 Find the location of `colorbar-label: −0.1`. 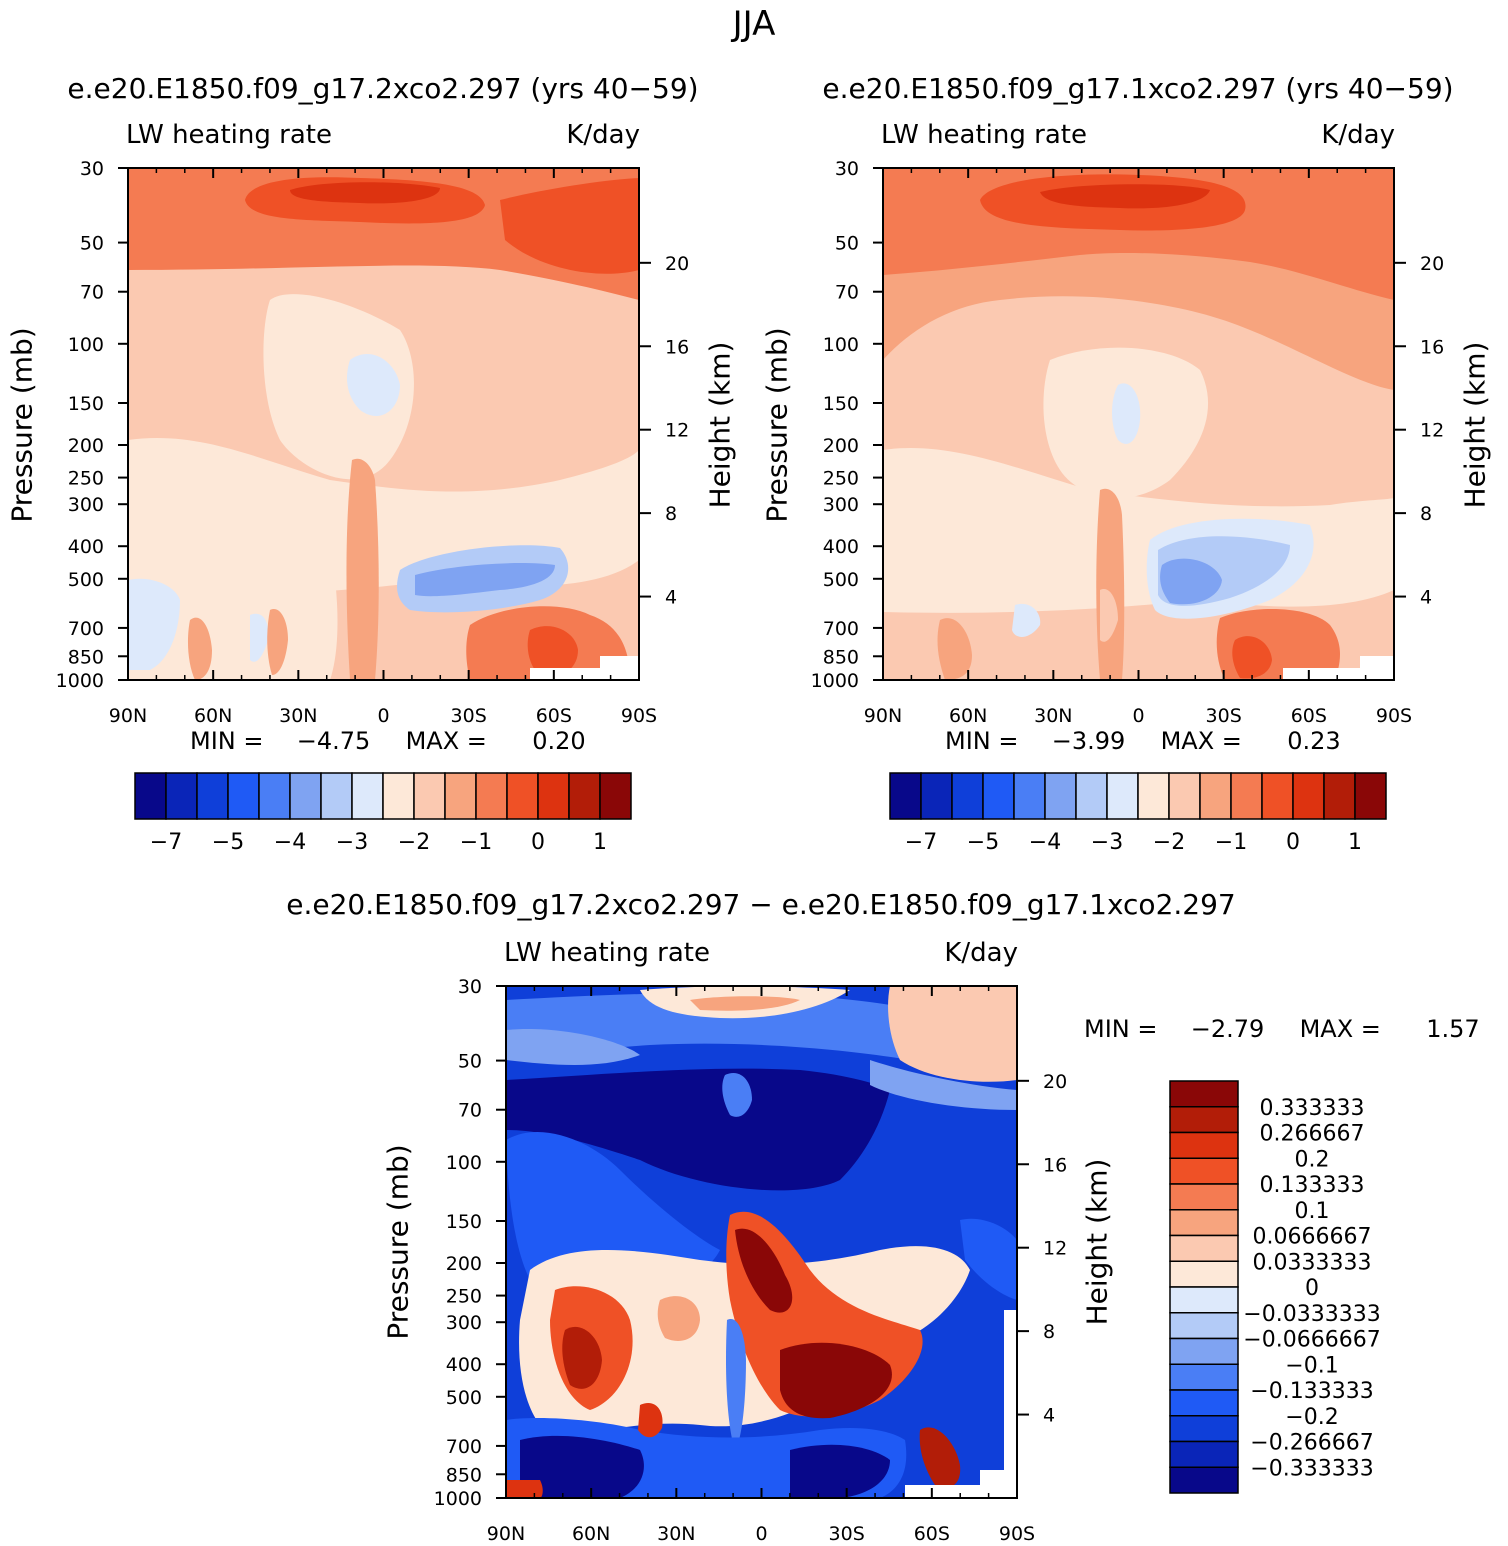

colorbar-label: −0.1 is located at coordinates (1311, 1365).